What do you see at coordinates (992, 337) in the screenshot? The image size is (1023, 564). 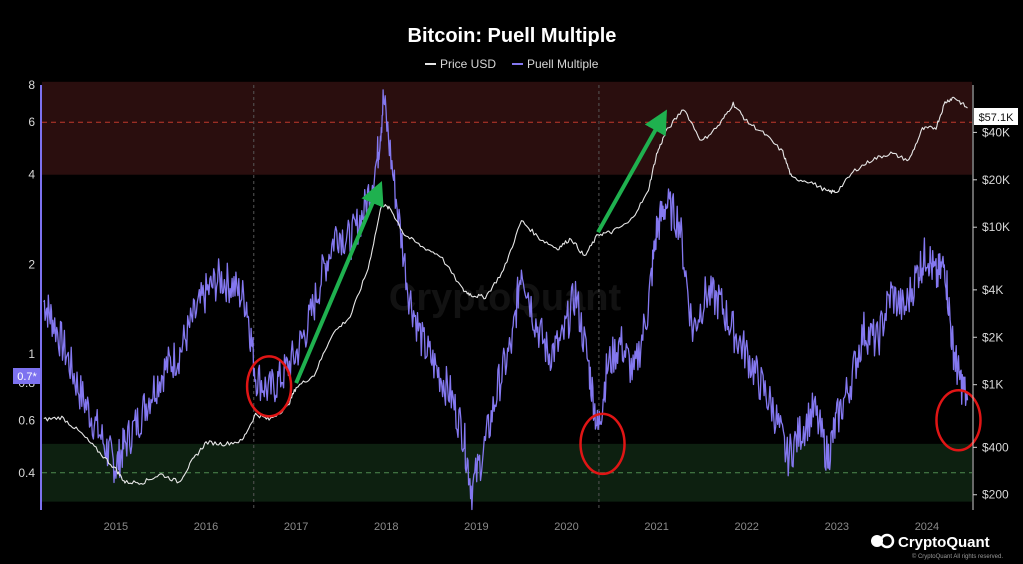 I see `right-tick-label: $2K` at bounding box center [992, 337].